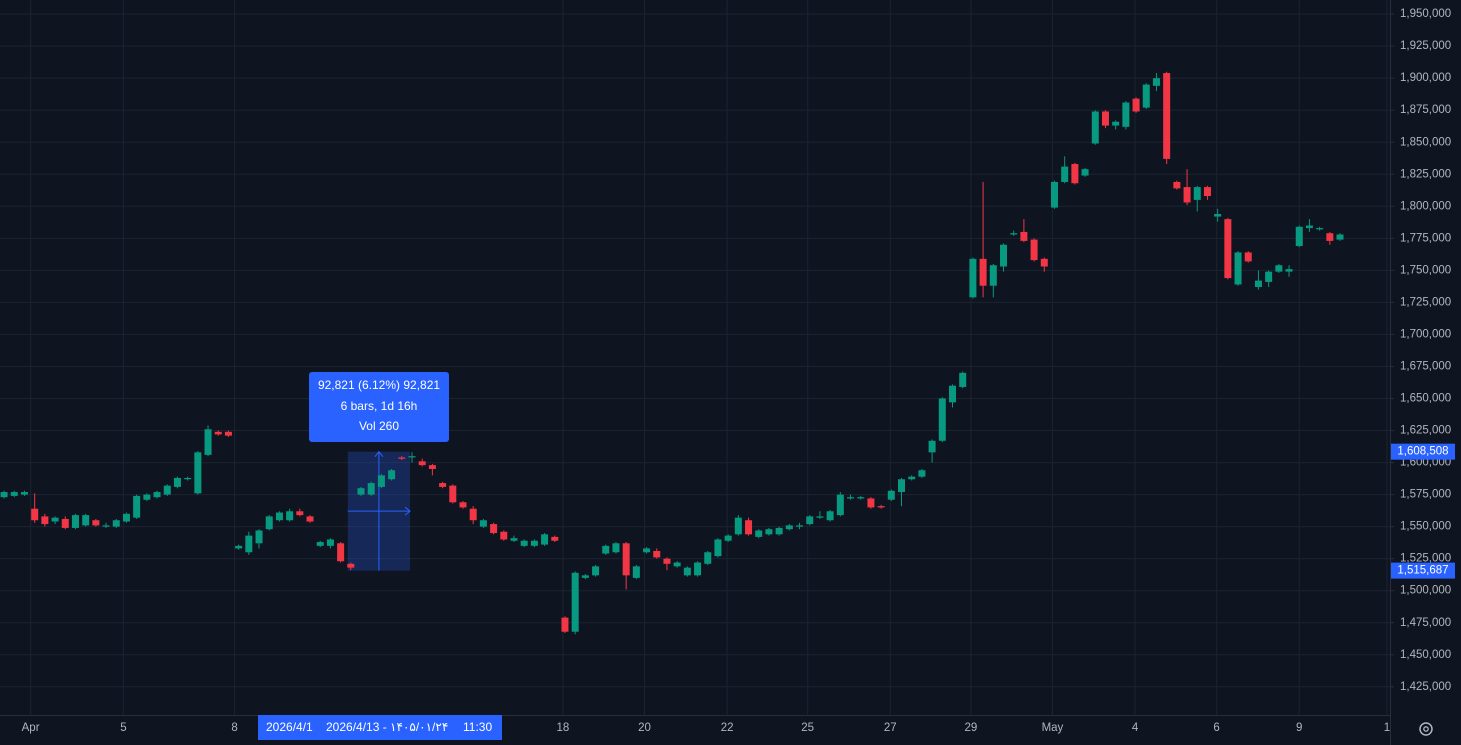  I want to click on settings-button, so click(1426, 729).